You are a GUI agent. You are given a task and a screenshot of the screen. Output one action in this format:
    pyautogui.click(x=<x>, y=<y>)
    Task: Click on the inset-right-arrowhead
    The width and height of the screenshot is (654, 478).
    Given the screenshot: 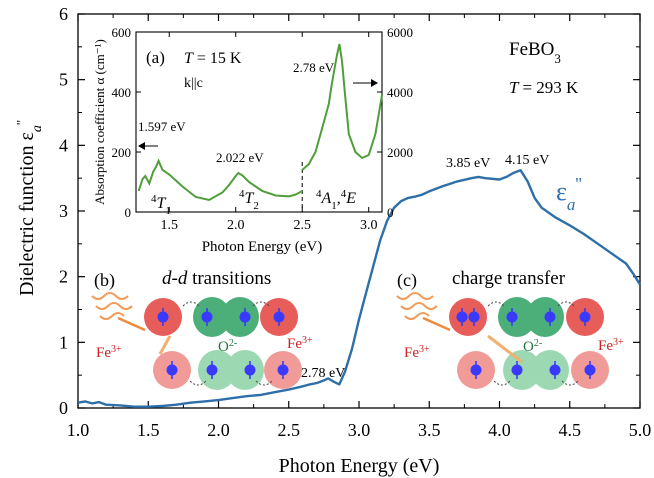 What is the action you would take?
    pyautogui.click(x=374, y=83)
    